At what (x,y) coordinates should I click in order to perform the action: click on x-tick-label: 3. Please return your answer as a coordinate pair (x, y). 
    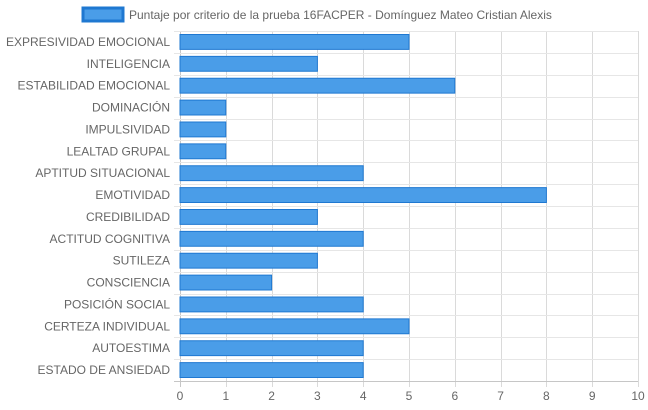
    Looking at the image, I should click on (317, 396).